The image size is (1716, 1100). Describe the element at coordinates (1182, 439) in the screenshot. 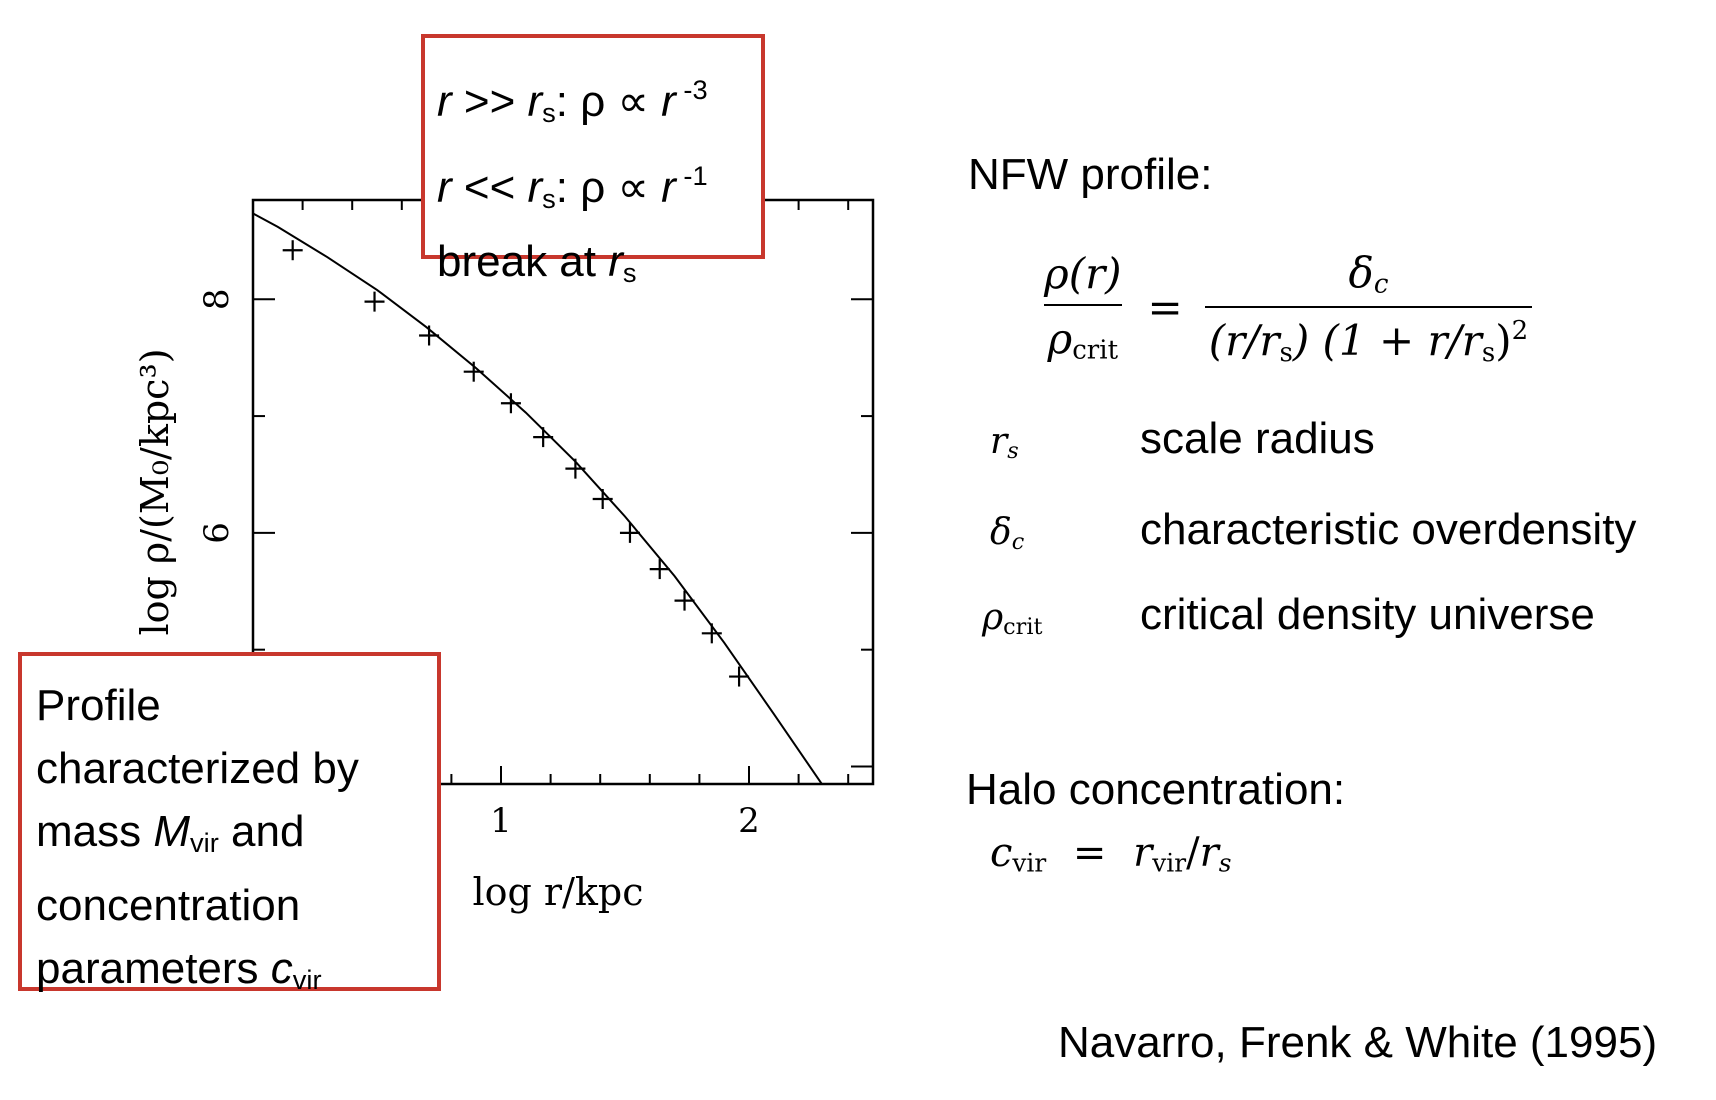

I see `definition-scale-radius: rs scale radius` at that location.